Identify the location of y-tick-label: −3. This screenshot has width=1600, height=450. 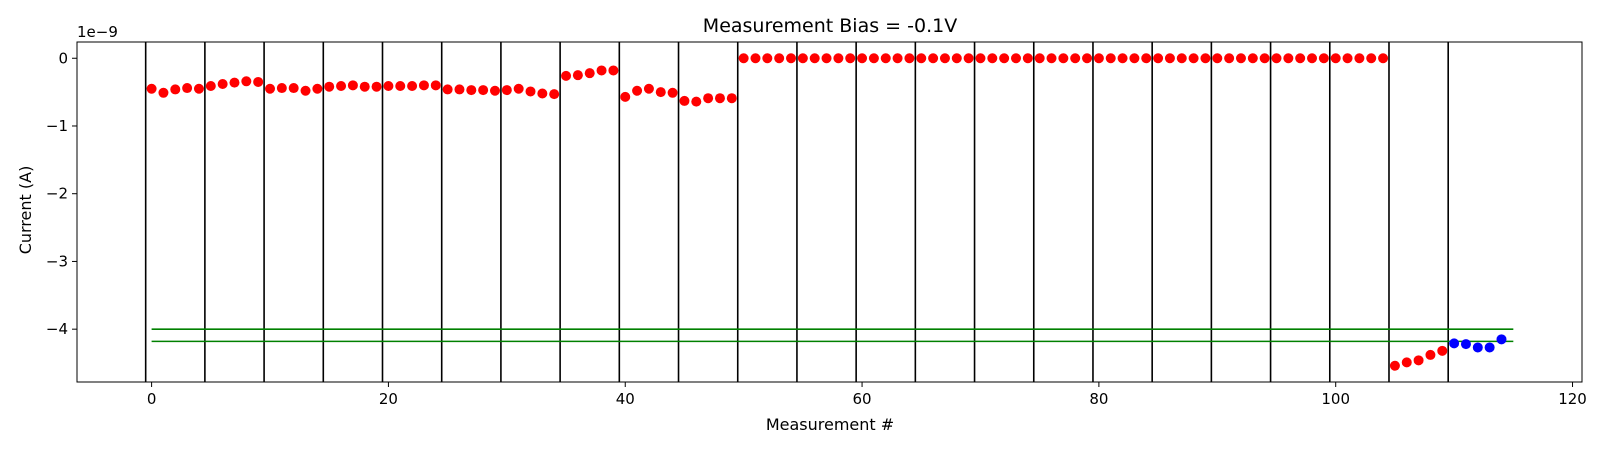
(57, 261).